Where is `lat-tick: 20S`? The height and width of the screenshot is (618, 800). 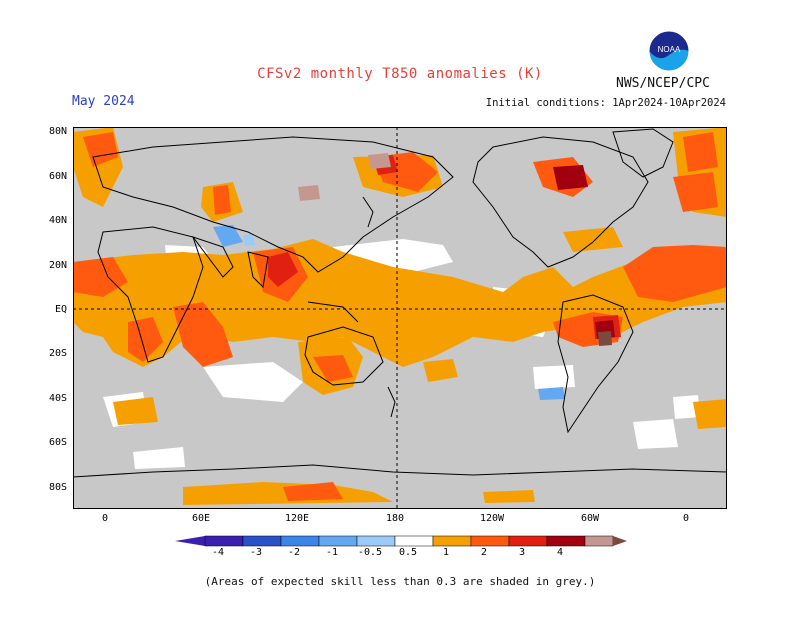 lat-tick: 20S is located at coordinates (57, 353).